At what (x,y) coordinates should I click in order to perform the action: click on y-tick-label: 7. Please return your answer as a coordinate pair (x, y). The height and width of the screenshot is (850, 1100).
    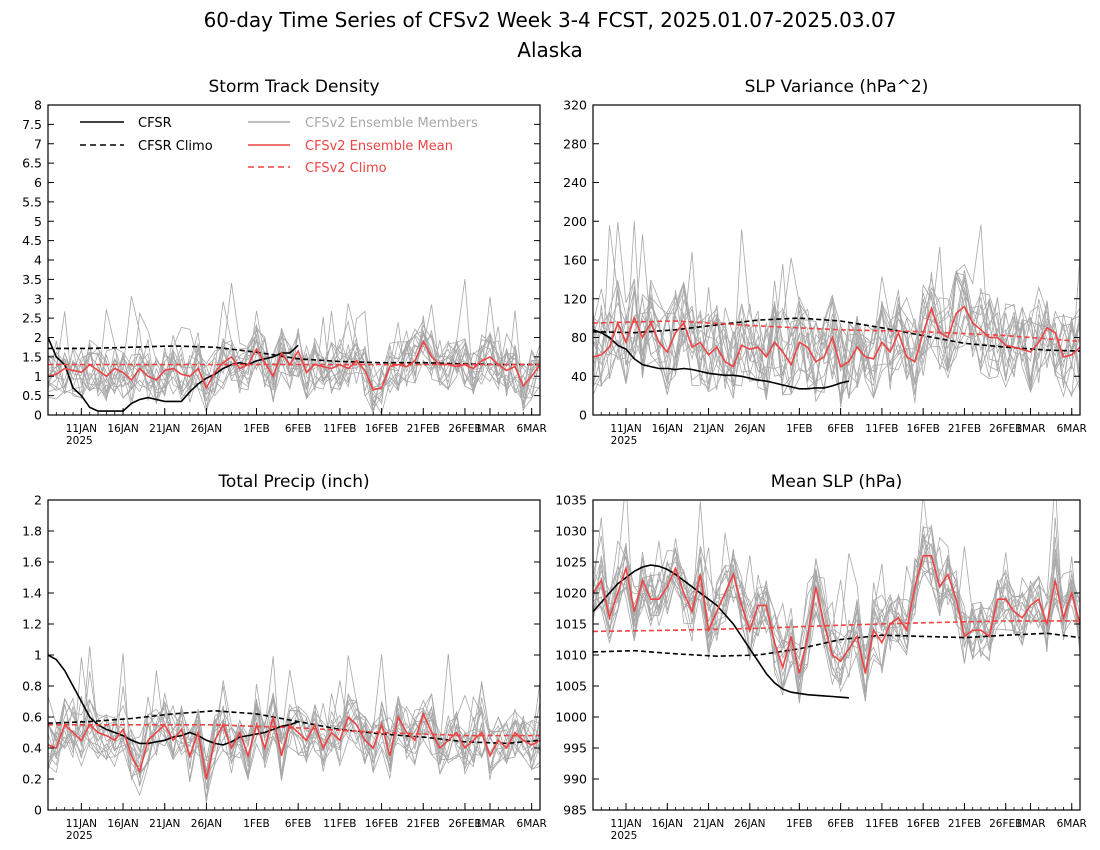
    Looking at the image, I should click on (38, 143).